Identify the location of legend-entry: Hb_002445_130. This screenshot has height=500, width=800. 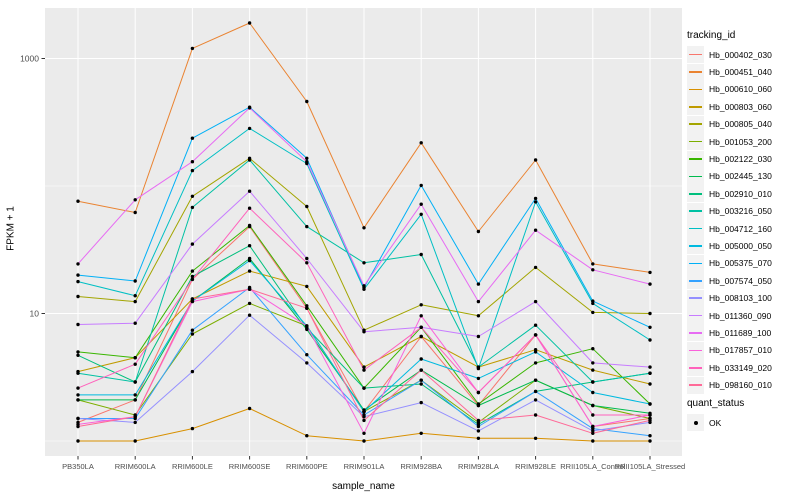
(743, 176).